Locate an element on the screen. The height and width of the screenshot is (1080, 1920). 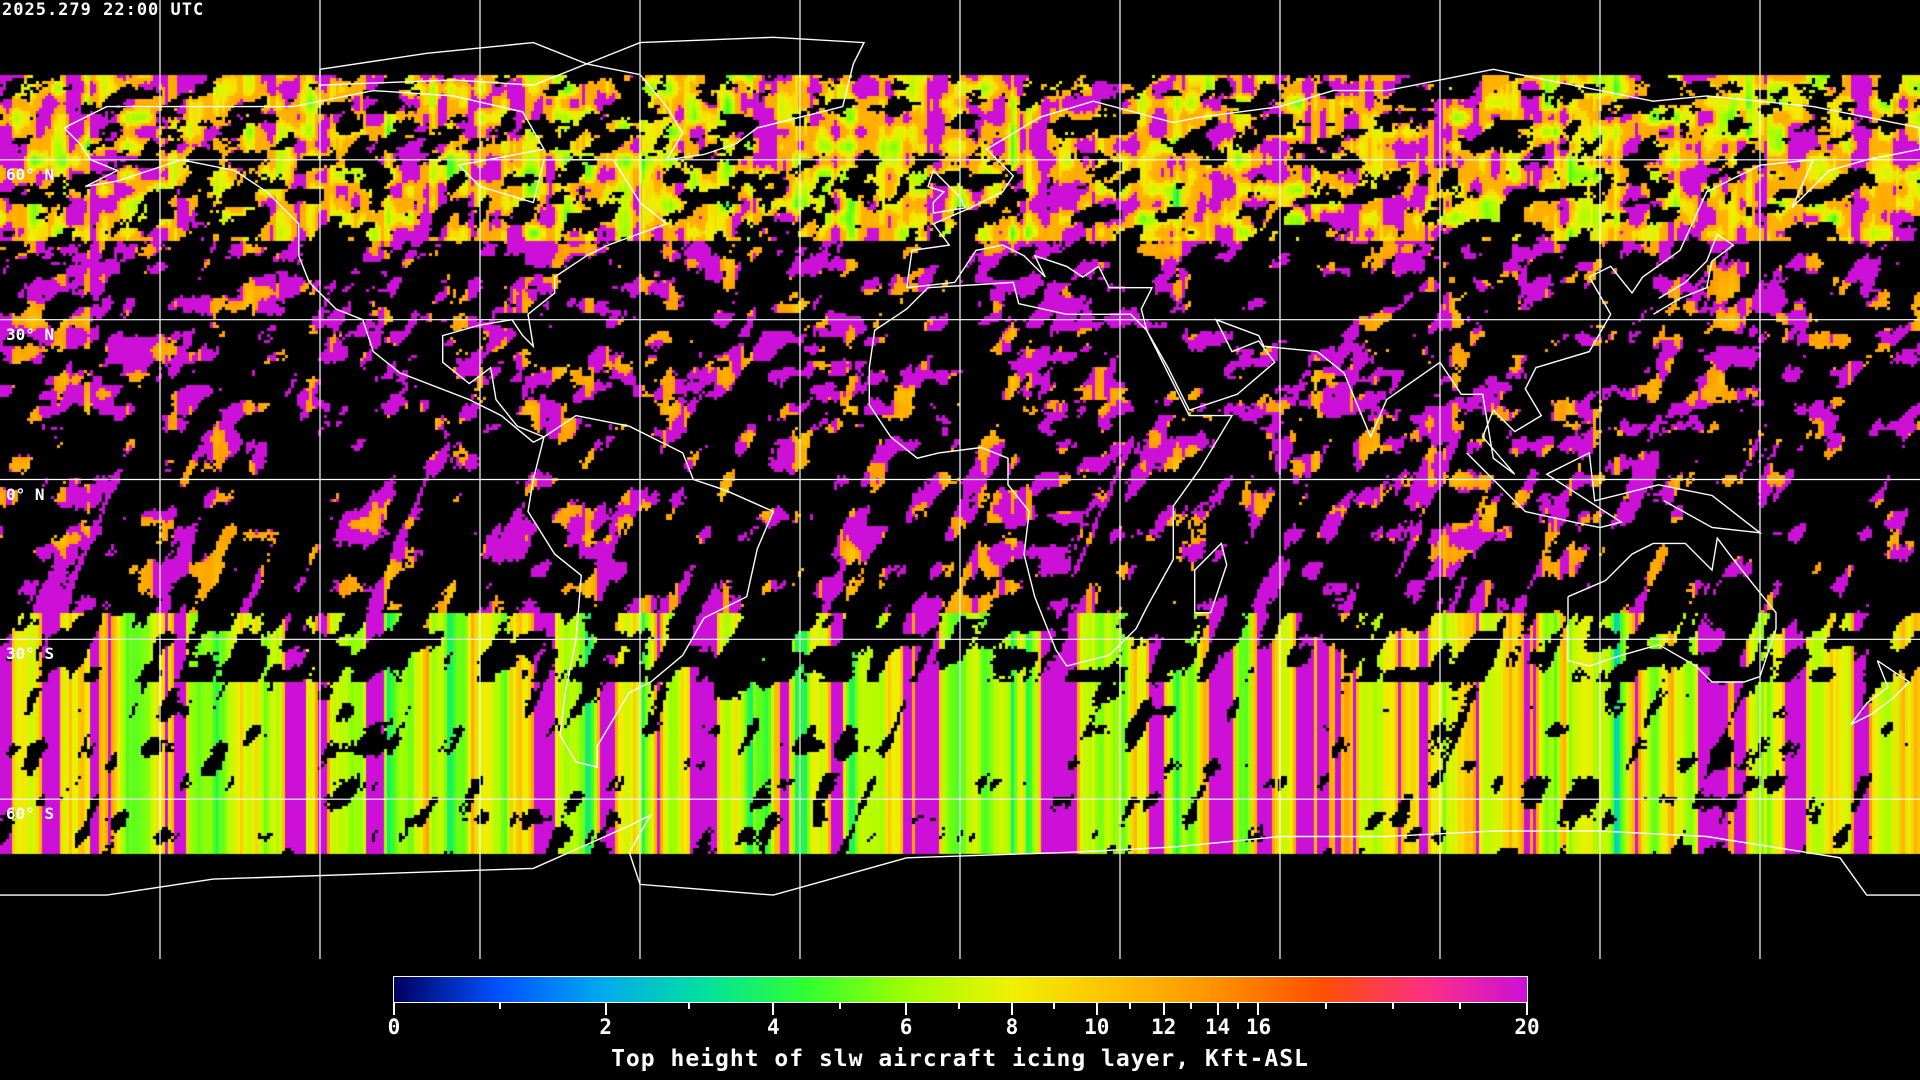
coastline-north-america is located at coordinates (366, 266).